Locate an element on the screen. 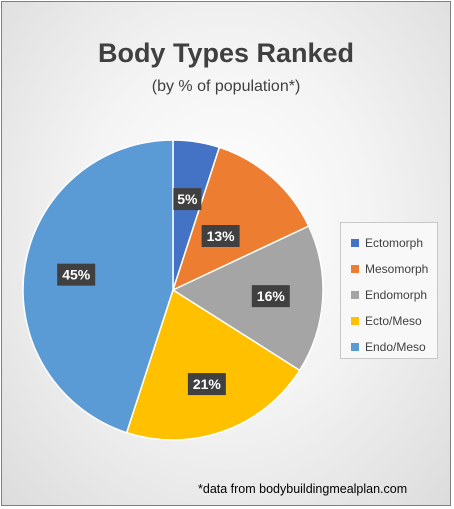 Image resolution: width=454 pixels, height=509 pixels. legend-item-endo-meso: Endo/Meso is located at coordinates (389, 347).